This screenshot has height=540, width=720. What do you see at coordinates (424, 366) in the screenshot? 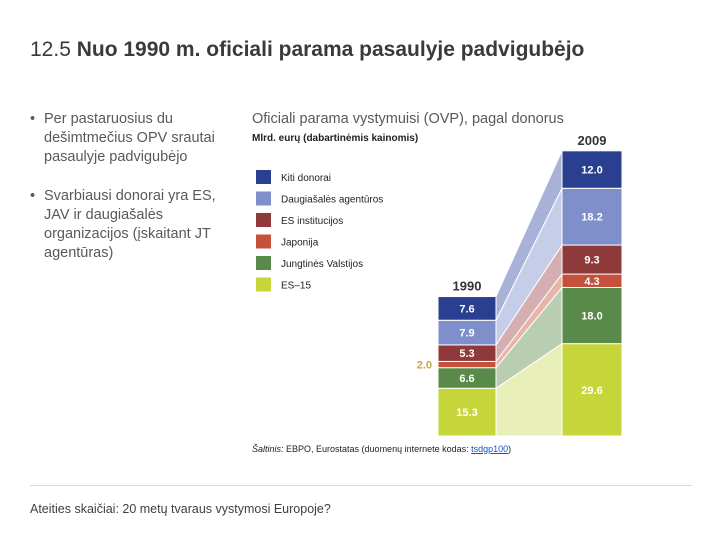
I see `data-label: 2.0` at bounding box center [424, 366].